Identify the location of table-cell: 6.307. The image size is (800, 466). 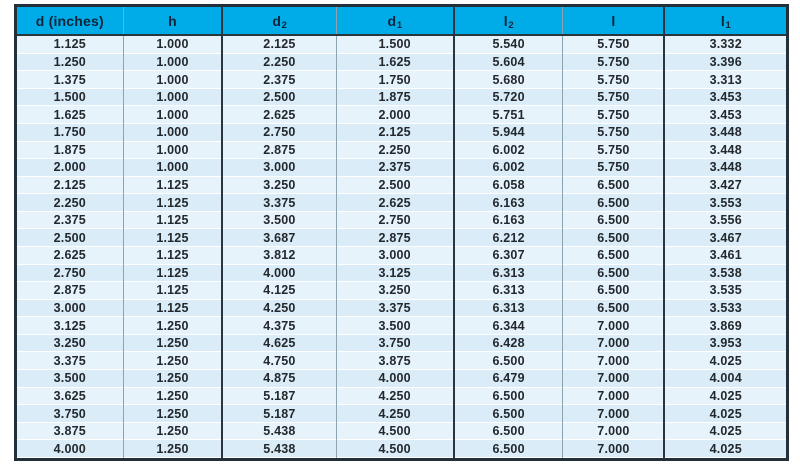
(508, 255).